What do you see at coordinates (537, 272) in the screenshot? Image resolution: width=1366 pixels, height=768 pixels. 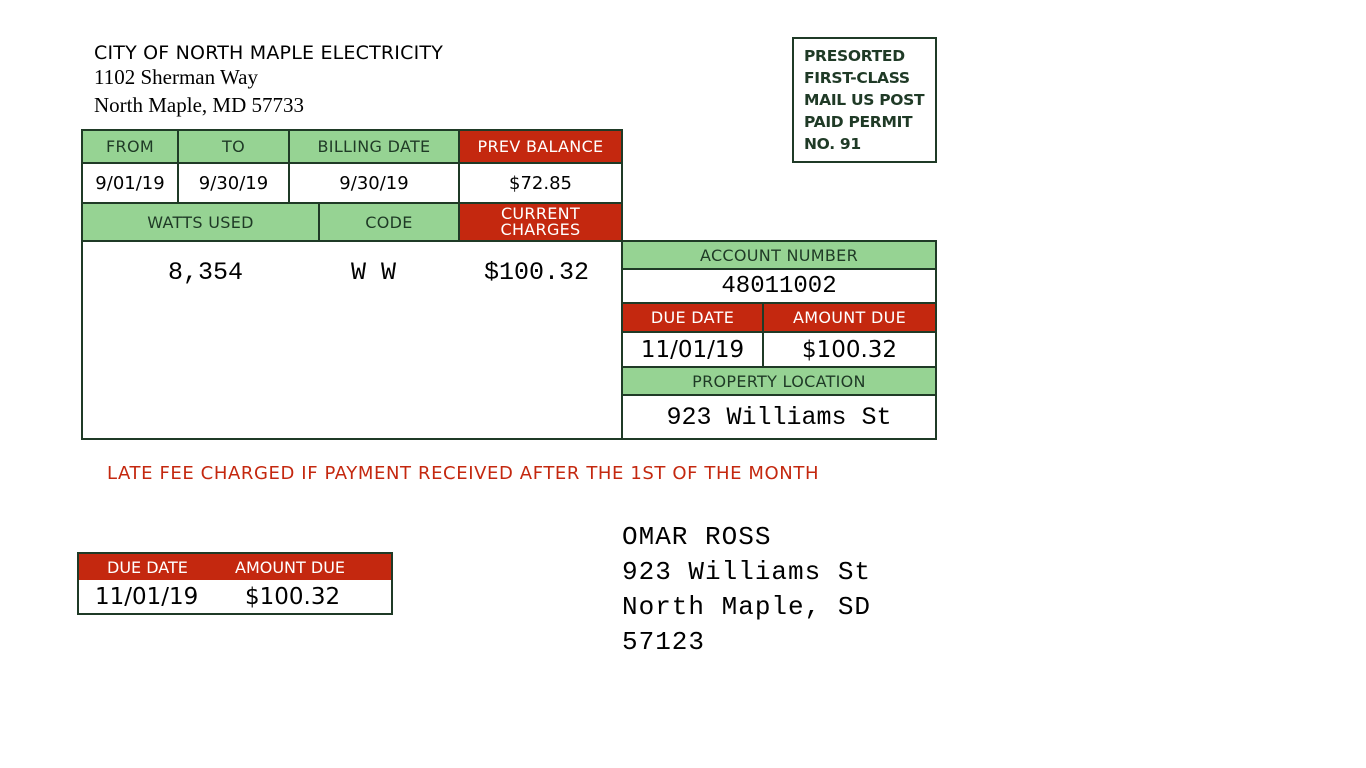 I see `current-charges-value: $100.32` at bounding box center [537, 272].